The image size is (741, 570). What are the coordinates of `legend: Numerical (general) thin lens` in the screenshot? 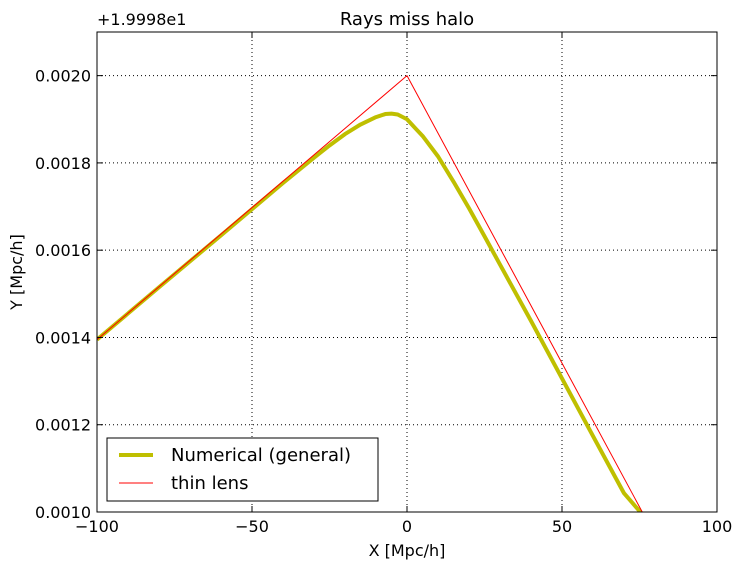 It's located at (242, 469).